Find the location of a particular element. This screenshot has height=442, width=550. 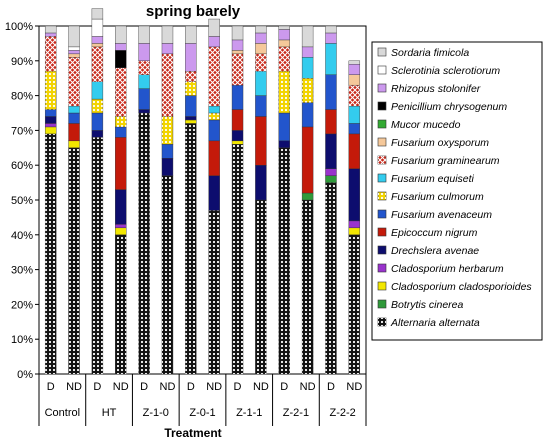

group-label: Z-2-1 is located at coordinates (296, 413).